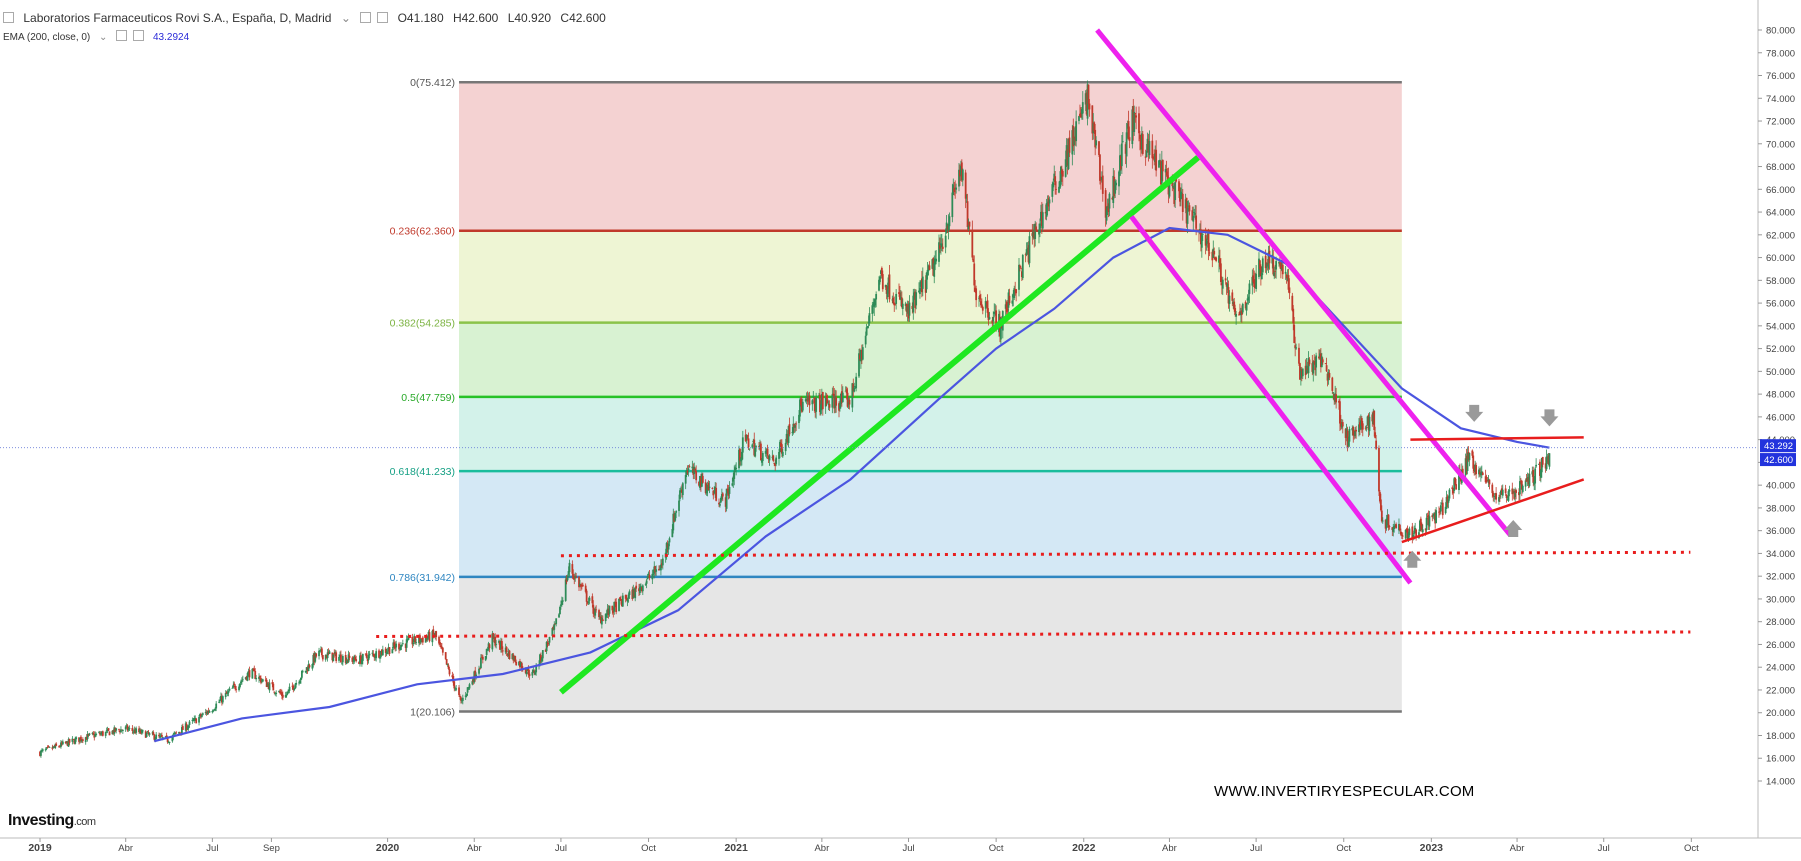  I want to click on collapse-icon, so click(8, 17).